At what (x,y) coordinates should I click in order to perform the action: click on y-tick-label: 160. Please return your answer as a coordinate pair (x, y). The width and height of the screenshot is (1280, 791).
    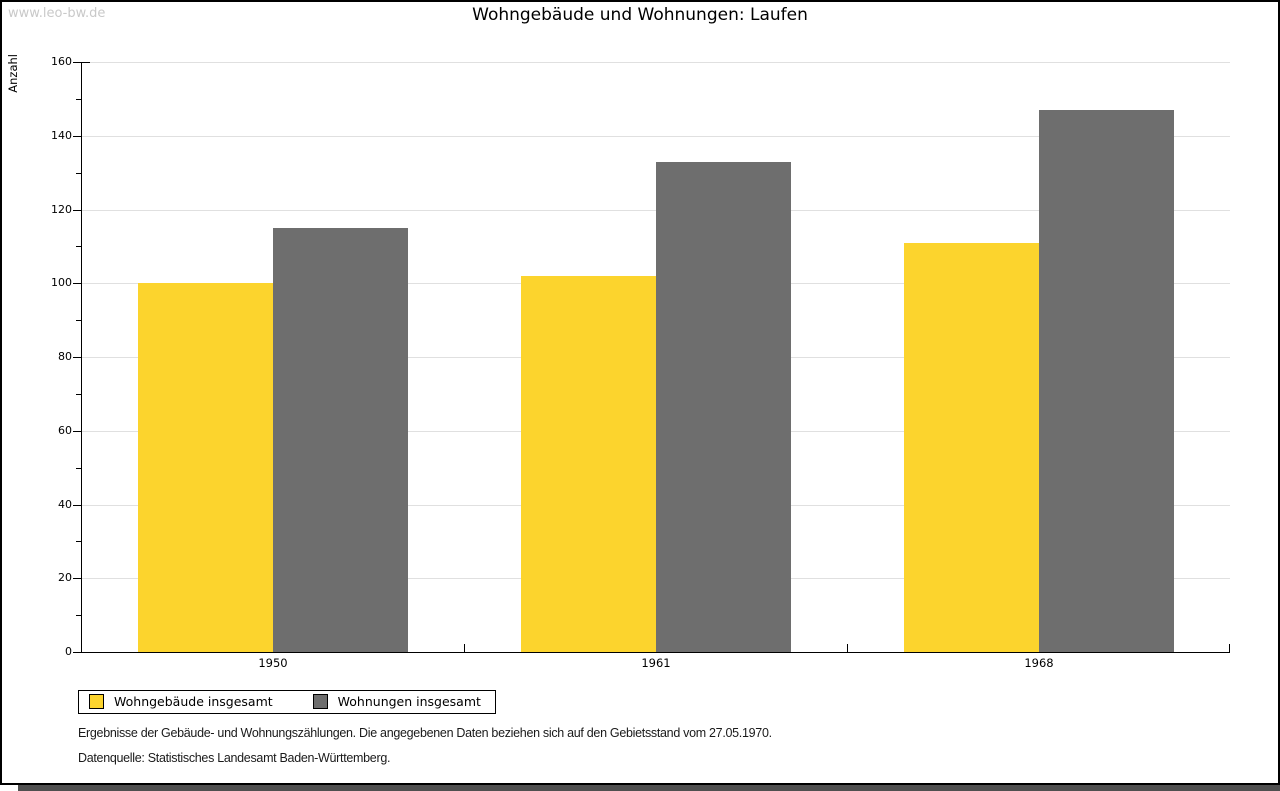
    Looking at the image, I should click on (61, 61).